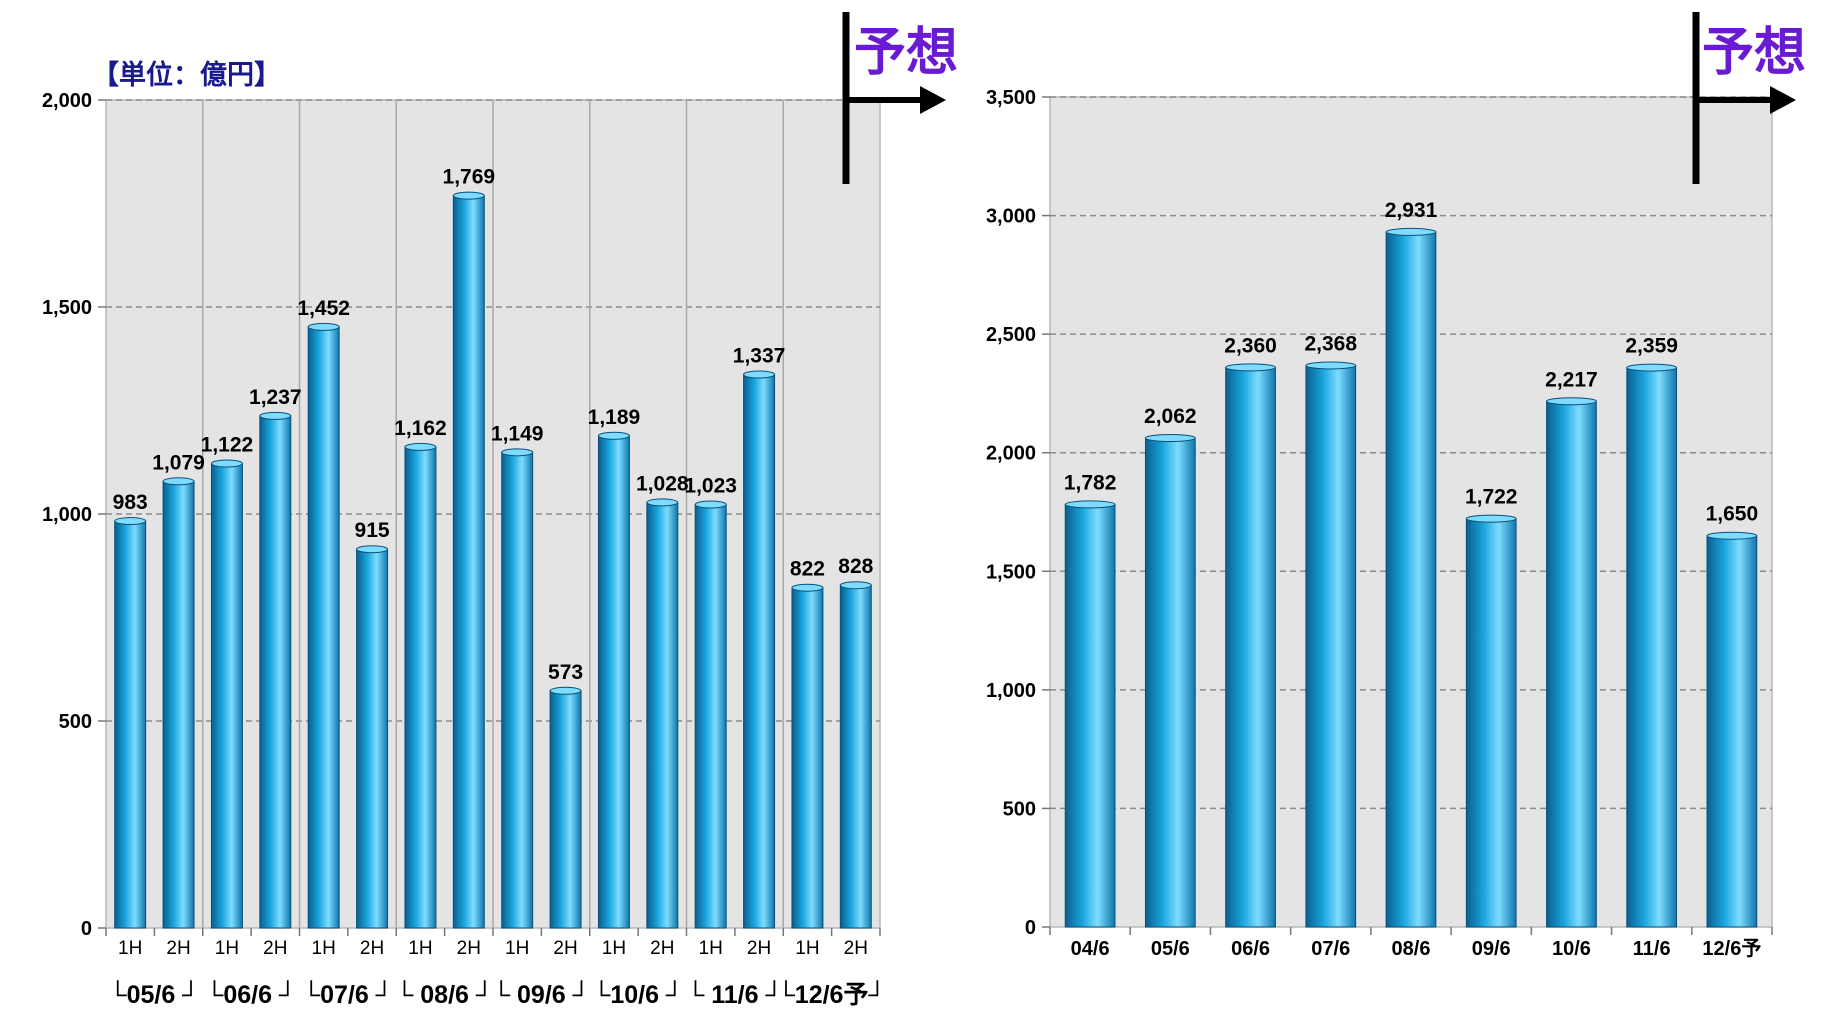 The image size is (1824, 1017). Describe the element at coordinates (1411, 949) in the screenshot. I see `x-category-label: 08/6` at that location.